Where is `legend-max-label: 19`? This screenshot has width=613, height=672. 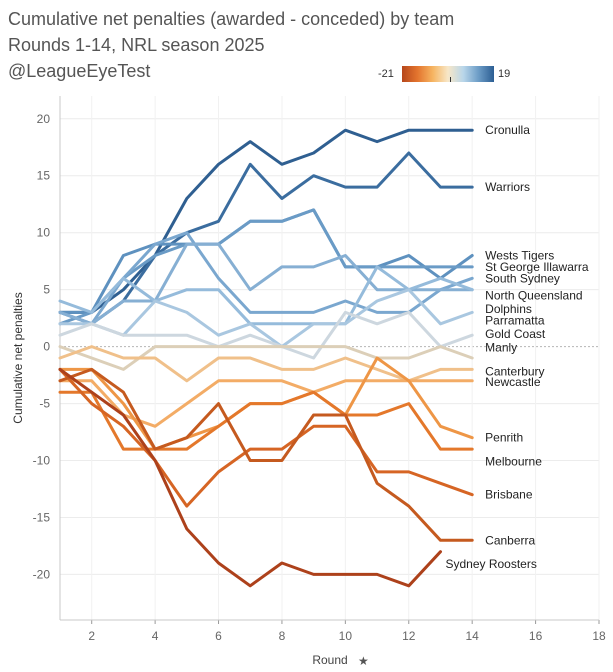 legend-max-label: 19 is located at coordinates (504, 74).